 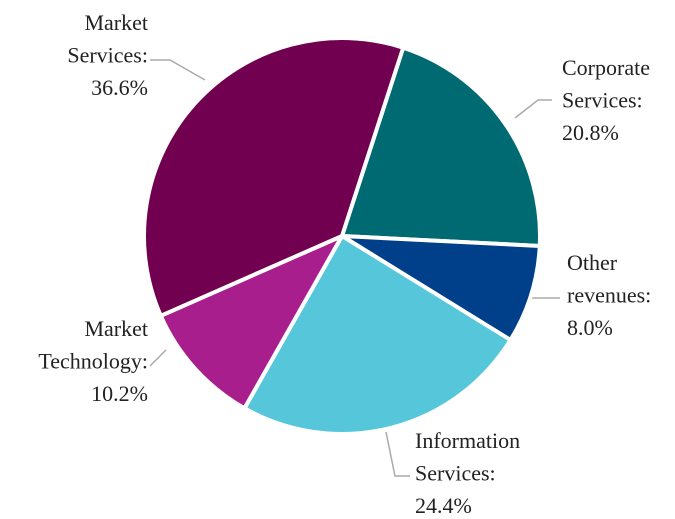 I want to click on value-label: 20.8%, so click(x=590, y=132).